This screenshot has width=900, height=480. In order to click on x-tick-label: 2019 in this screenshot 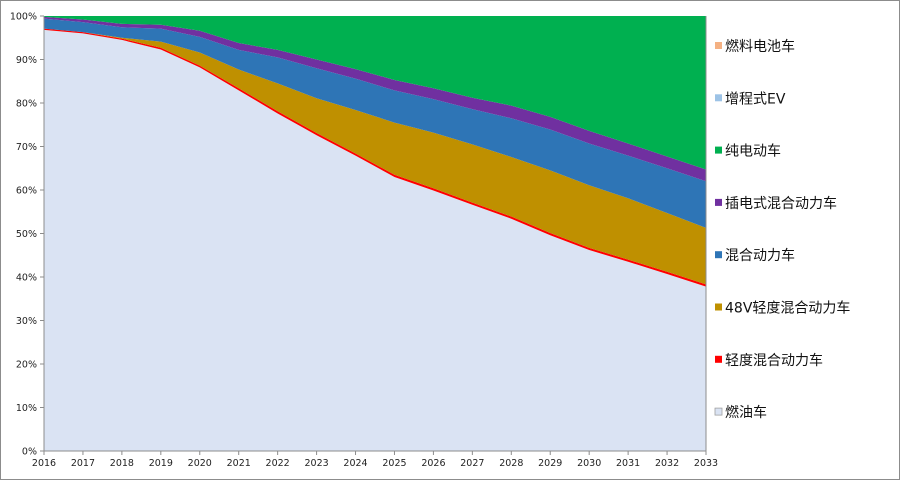, I will do `click(161, 463)`.